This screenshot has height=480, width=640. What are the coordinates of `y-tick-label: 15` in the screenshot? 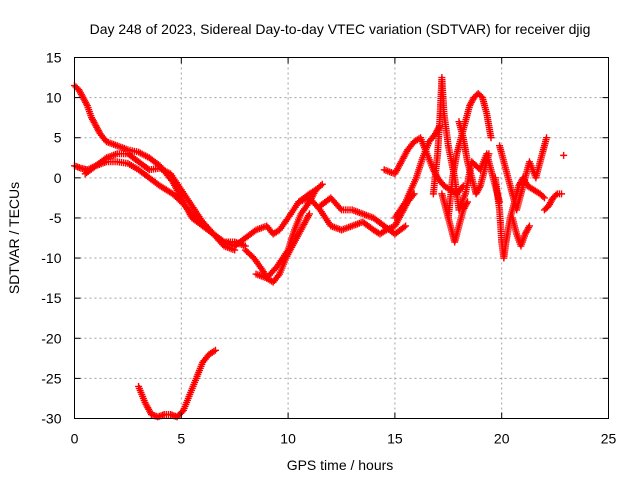 It's located at (54, 58).